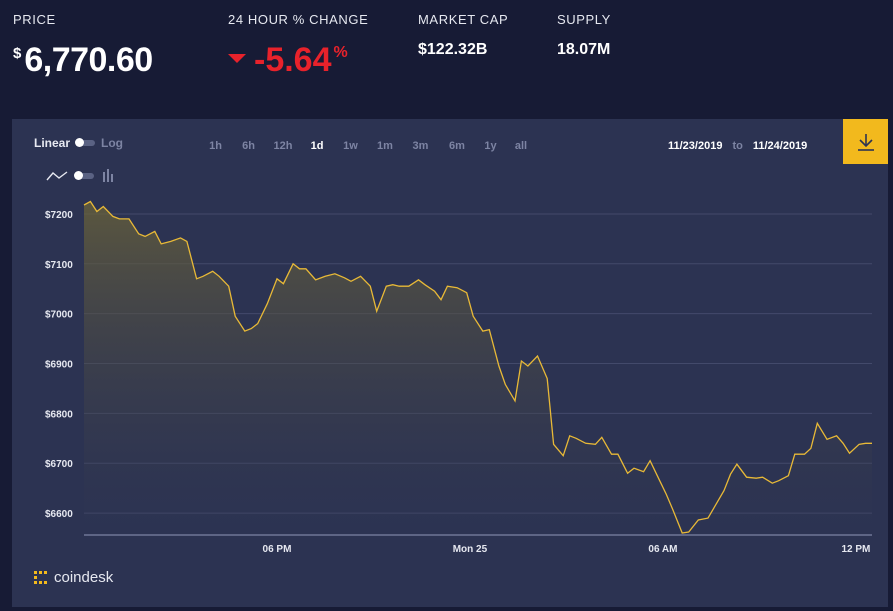  Describe the element at coordinates (88, 60) in the screenshot. I see `price-value: 6,770.60` at that location.